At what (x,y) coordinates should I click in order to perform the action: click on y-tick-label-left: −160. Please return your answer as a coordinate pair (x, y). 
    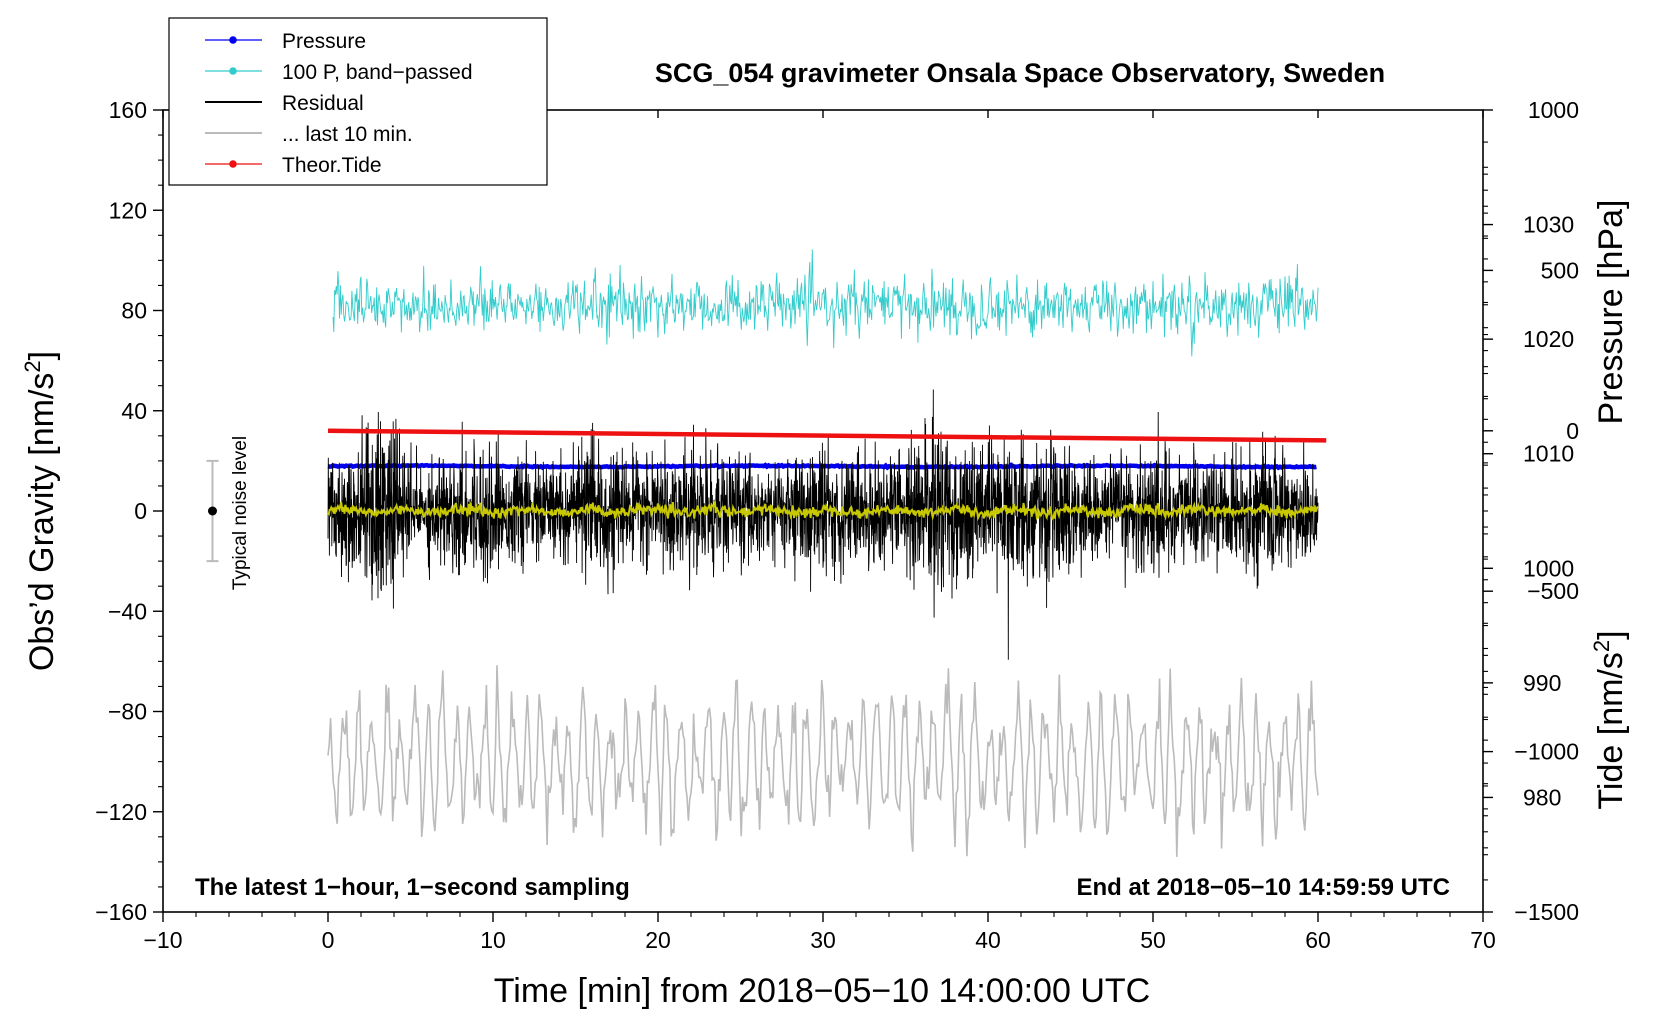
    Looking at the image, I should click on (121, 912).